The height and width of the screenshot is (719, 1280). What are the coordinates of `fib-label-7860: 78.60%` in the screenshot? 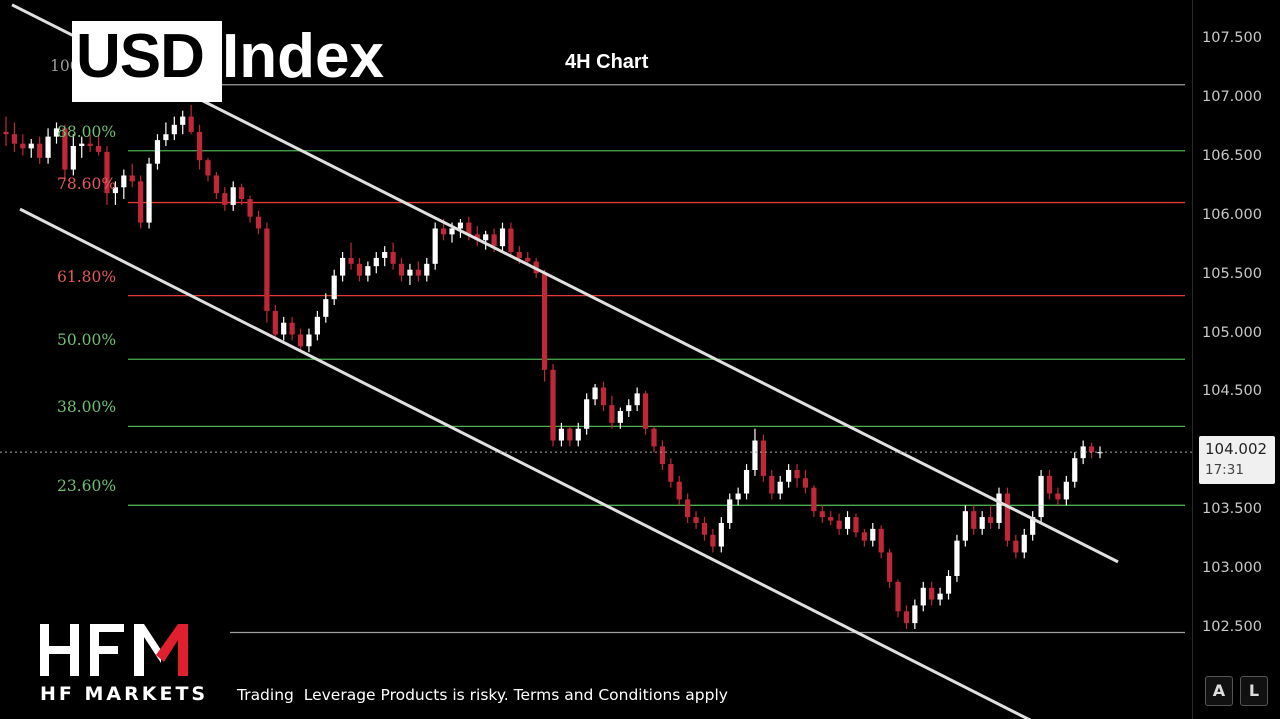 It's located at (87, 183).